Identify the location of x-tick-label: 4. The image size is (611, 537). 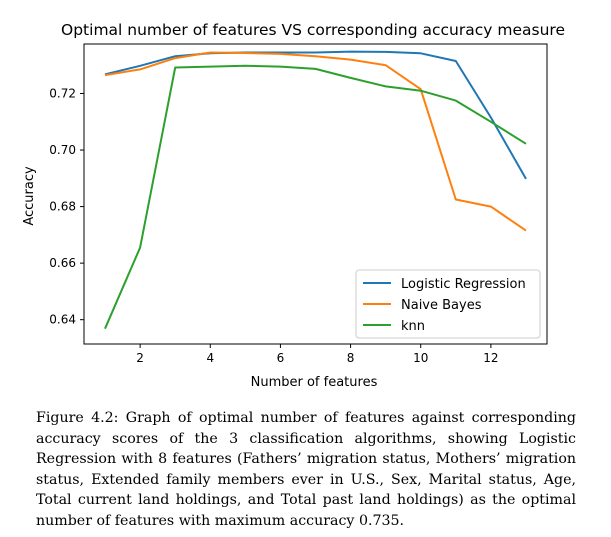
(210, 358).